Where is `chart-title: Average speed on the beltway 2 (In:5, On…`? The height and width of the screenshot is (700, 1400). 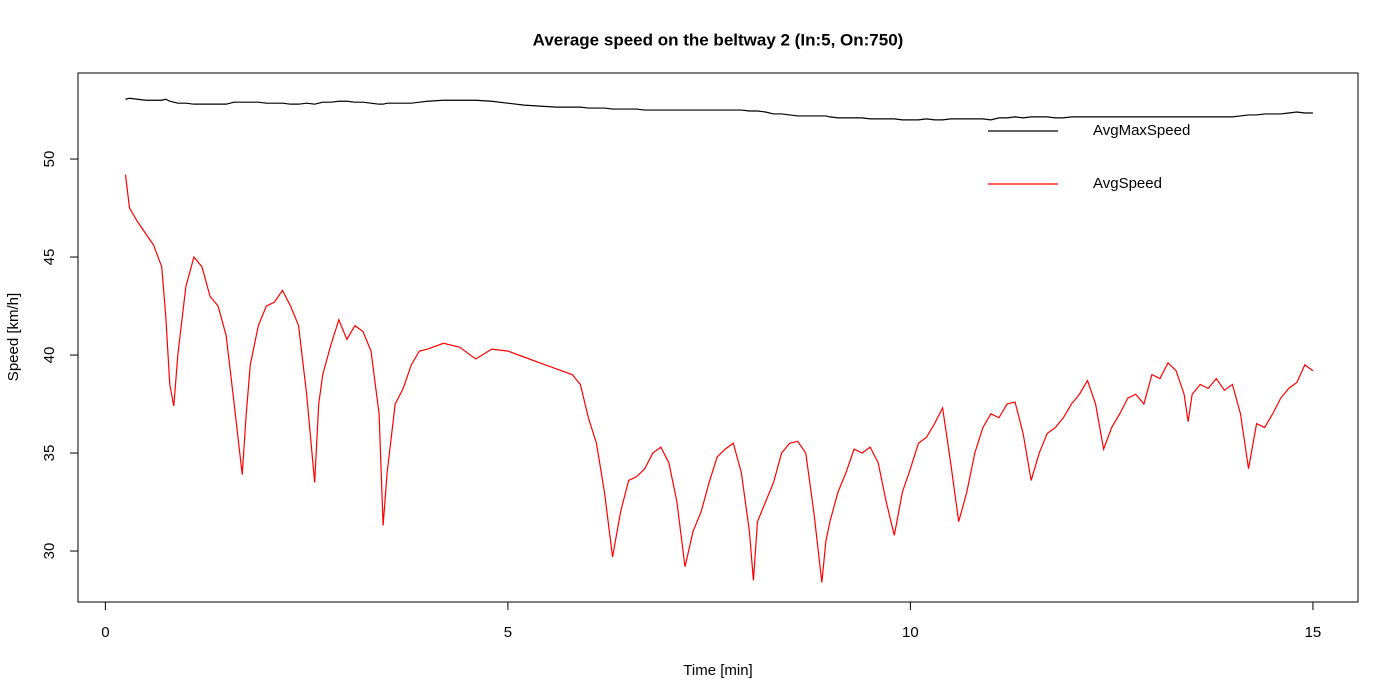 chart-title: Average speed on the beltway 2 (In:5, On… is located at coordinates (718, 39).